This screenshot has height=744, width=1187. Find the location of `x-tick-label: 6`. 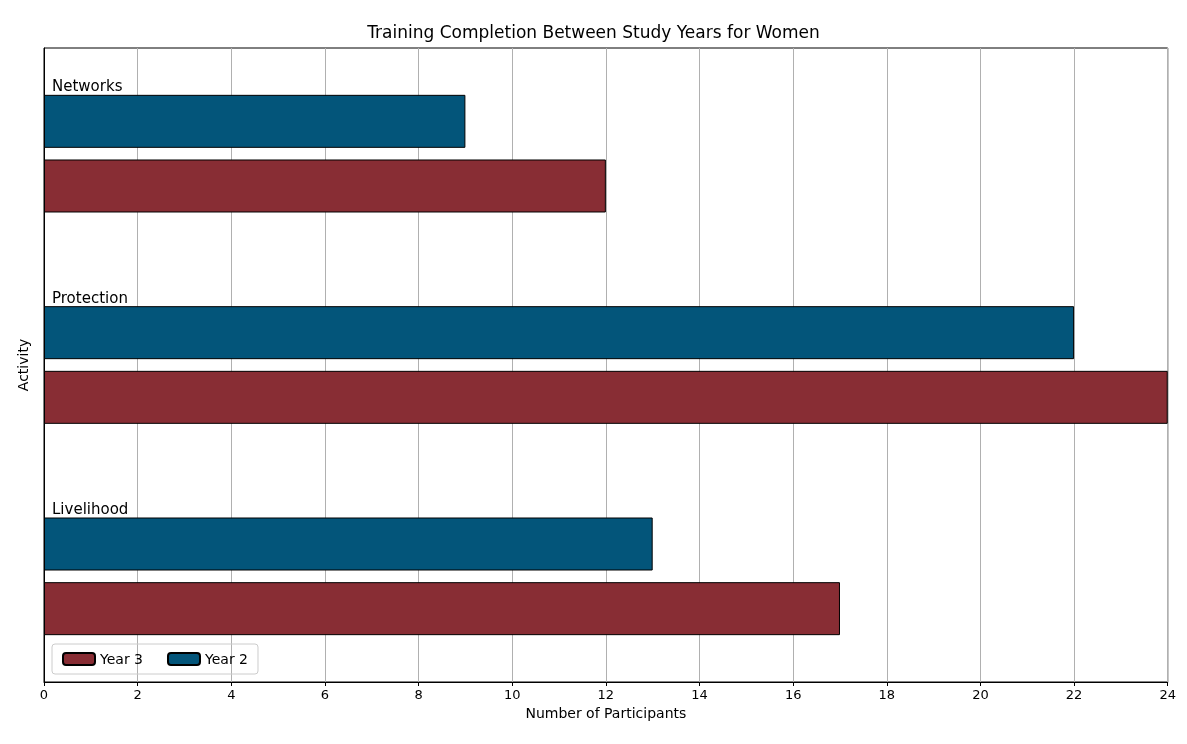

x-tick-label: 6 is located at coordinates (325, 694).